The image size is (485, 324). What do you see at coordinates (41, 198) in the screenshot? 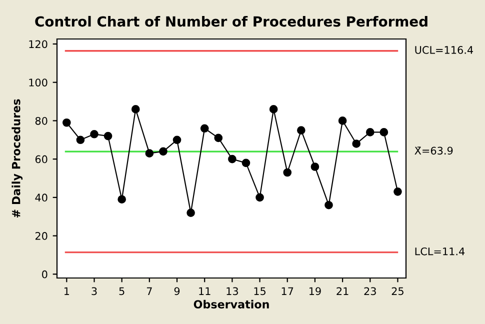
I see `y-tick-label: 40` at bounding box center [41, 198].